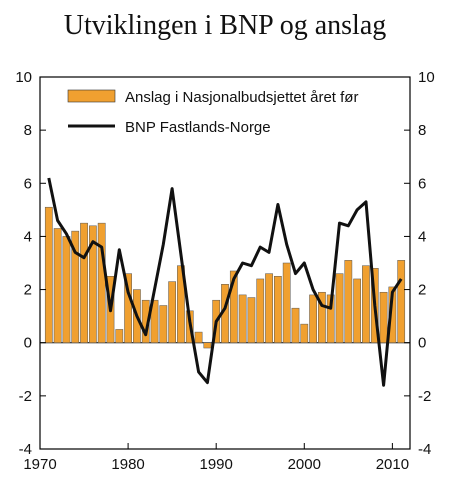 The height and width of the screenshot is (499, 450). Describe the element at coordinates (419, 263) in the screenshot. I see `y-axis-right: -4 -2 0 2 4 6 8 10` at that location.